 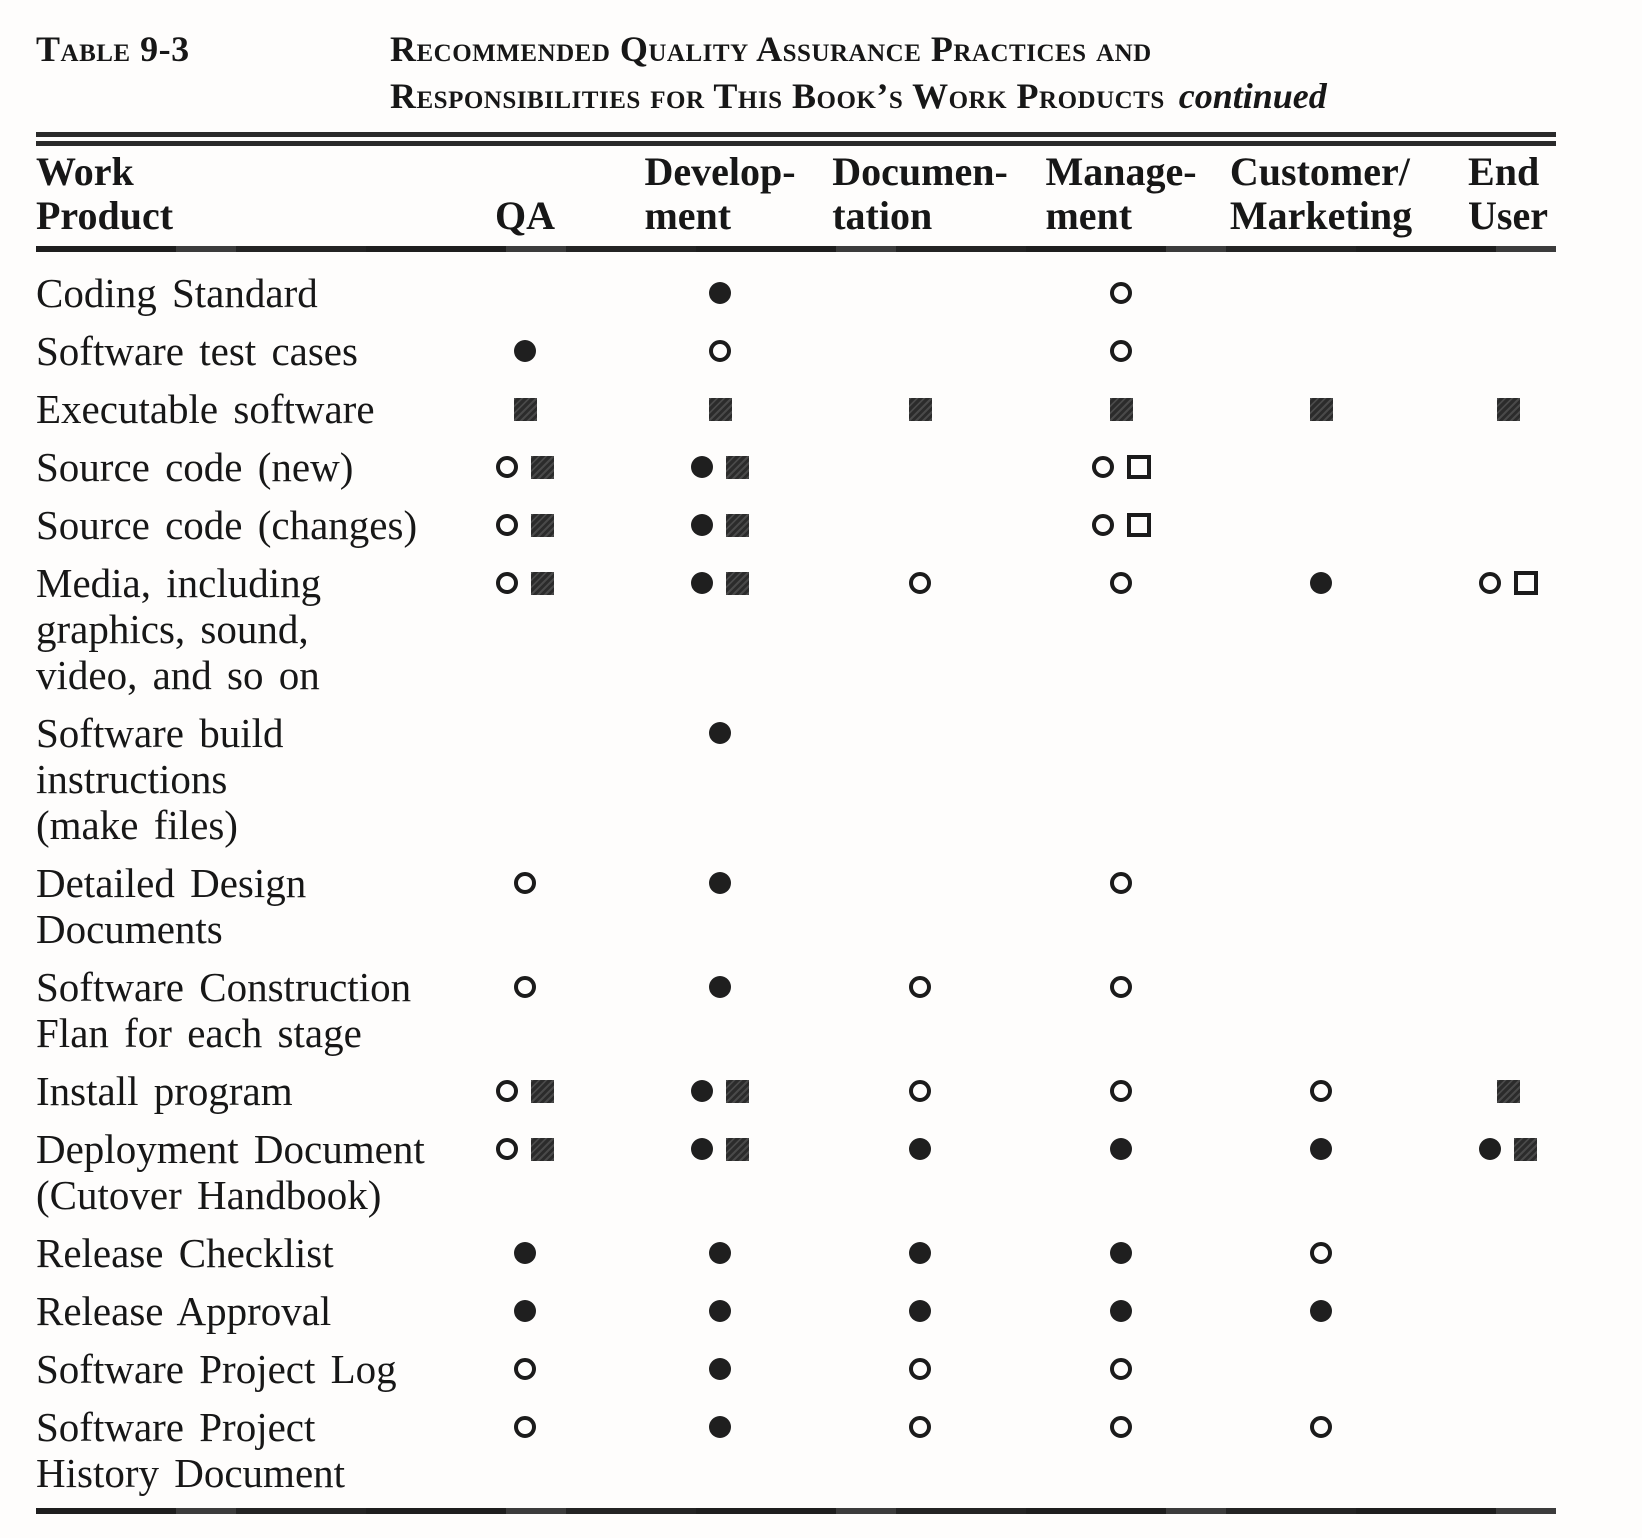 I want to click on work-product-name: Software test cases, so click(x=197, y=351).